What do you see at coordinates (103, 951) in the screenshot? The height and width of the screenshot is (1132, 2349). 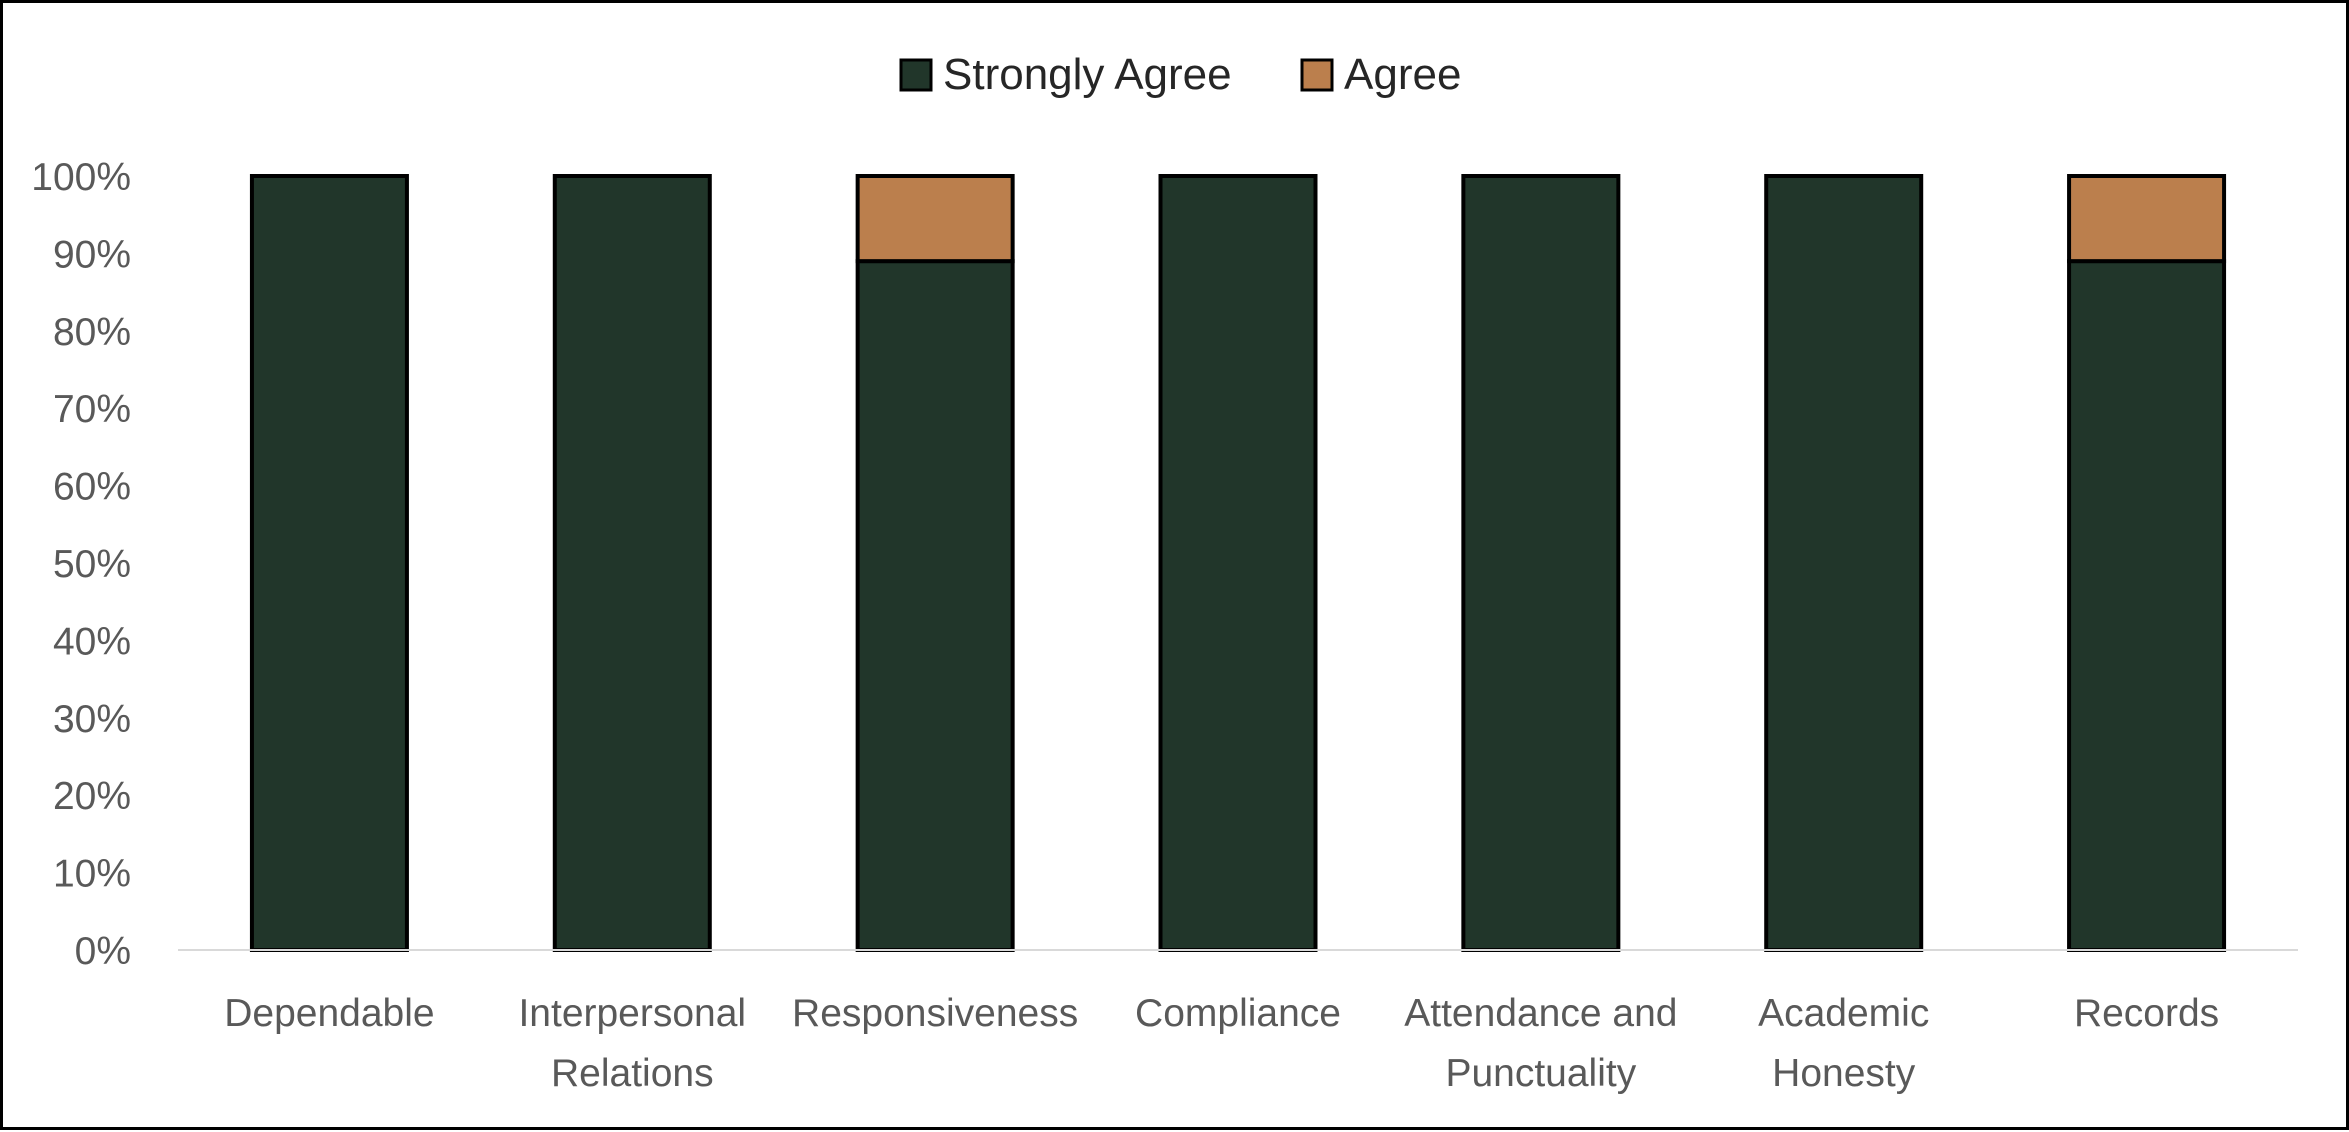 I see `y-tick-label: 0%` at bounding box center [103, 951].